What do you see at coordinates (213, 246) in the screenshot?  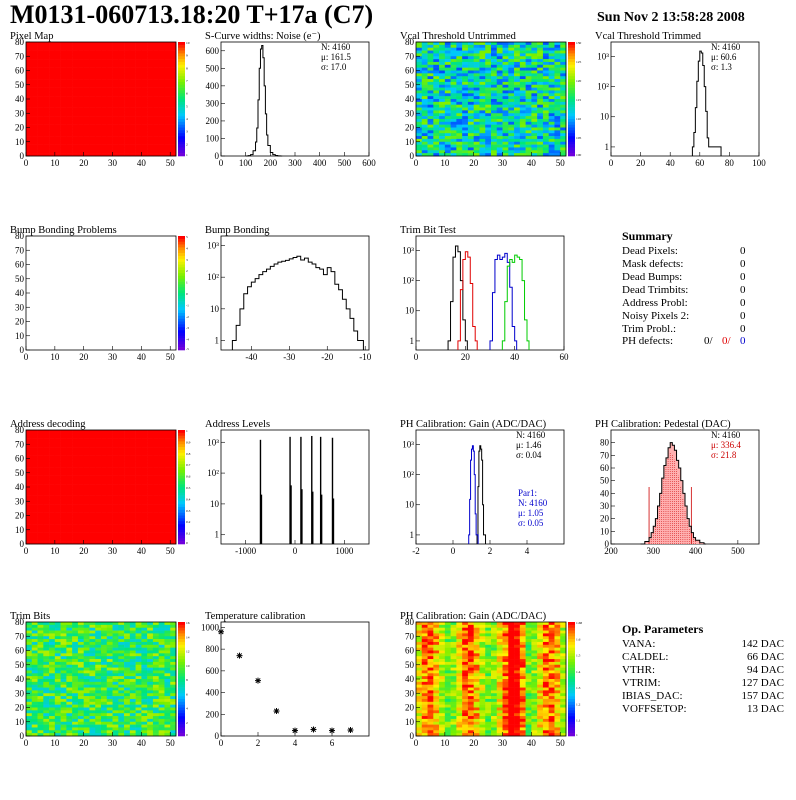 I see `y-tick-label: 10³` at bounding box center [213, 246].